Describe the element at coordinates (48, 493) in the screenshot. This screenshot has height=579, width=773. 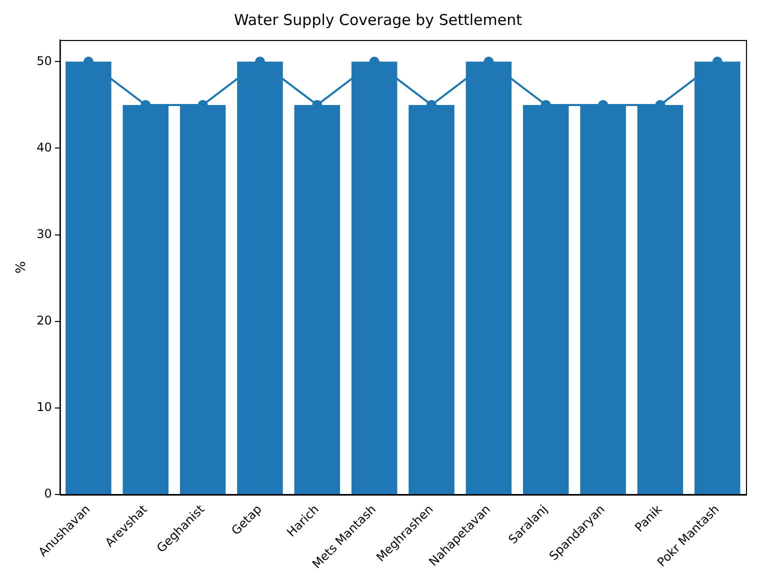
I see `y-tick-label: 0` at that location.